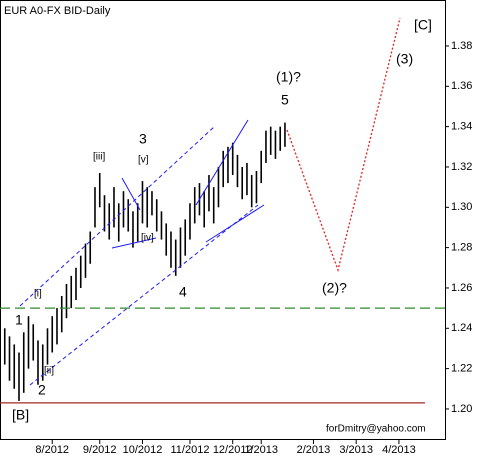 The image size is (477, 456). I want to click on annotation: (3), so click(404, 59).